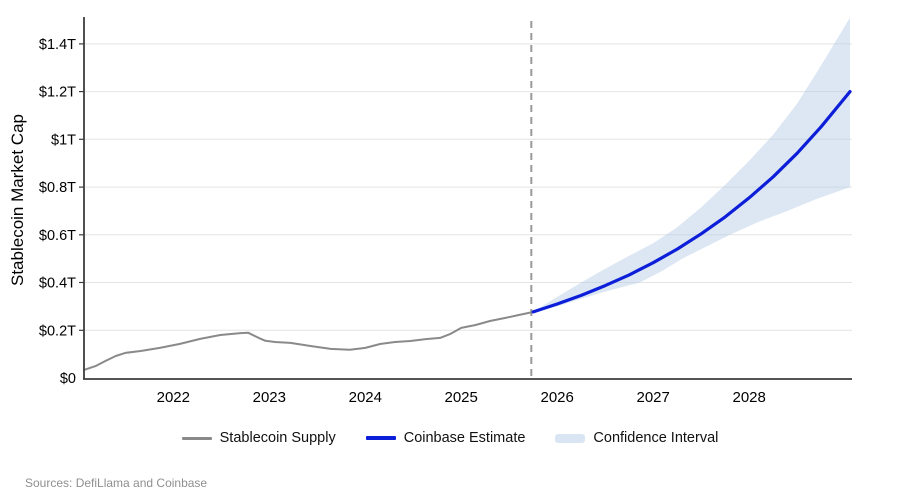 The width and height of the screenshot is (900, 500). I want to click on legend-item-coinbase-estimate: Coinbase Estimate, so click(445, 438).